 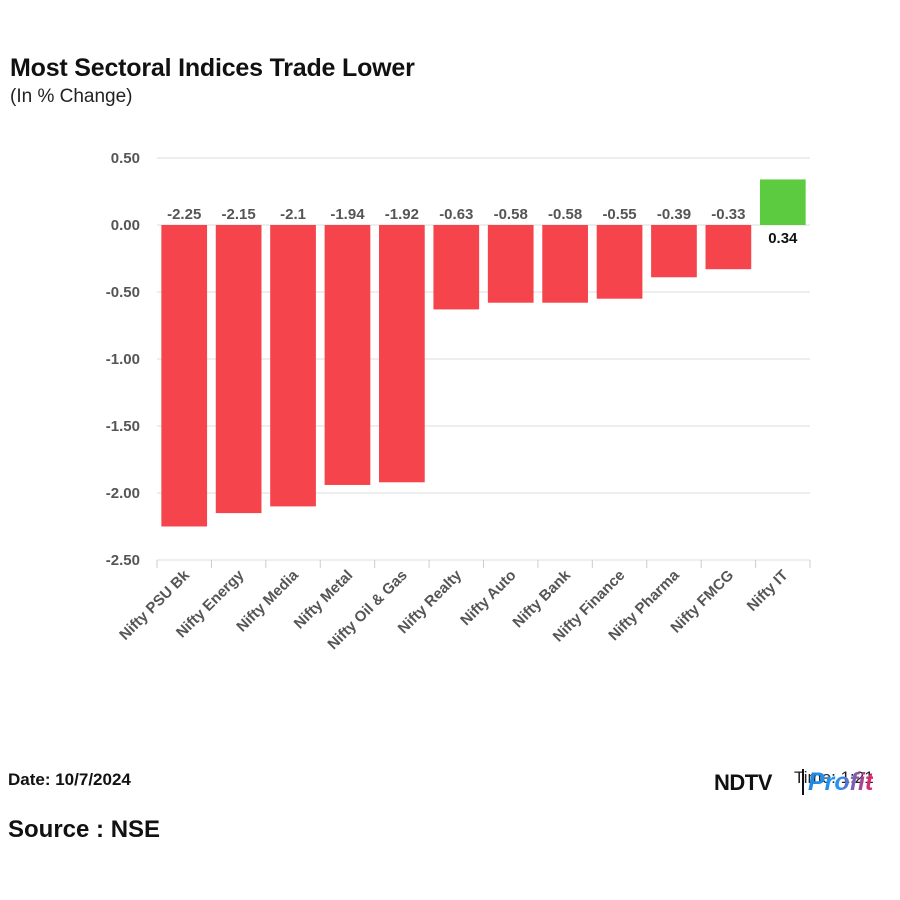 What do you see at coordinates (123, 292) in the screenshot?
I see `y-tick-label: -0.50` at bounding box center [123, 292].